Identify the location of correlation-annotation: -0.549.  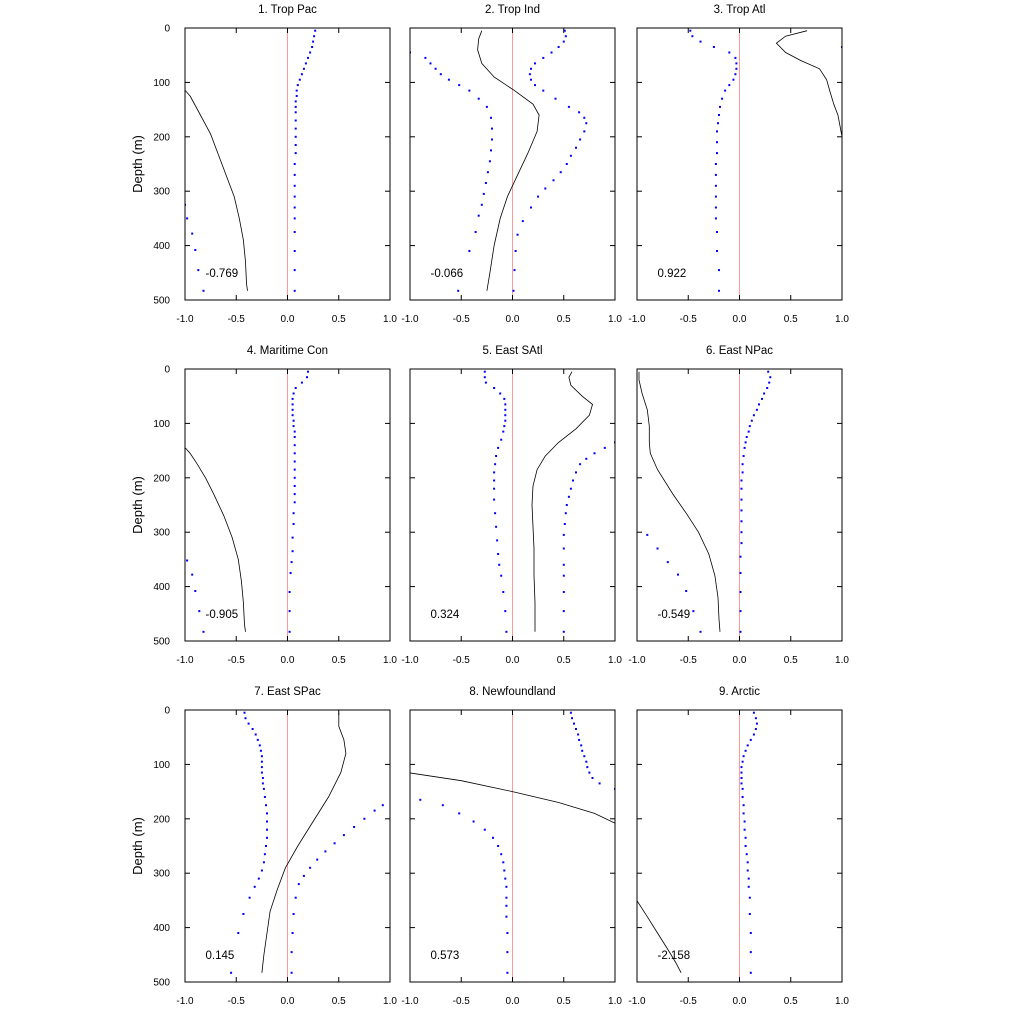
(674, 615).